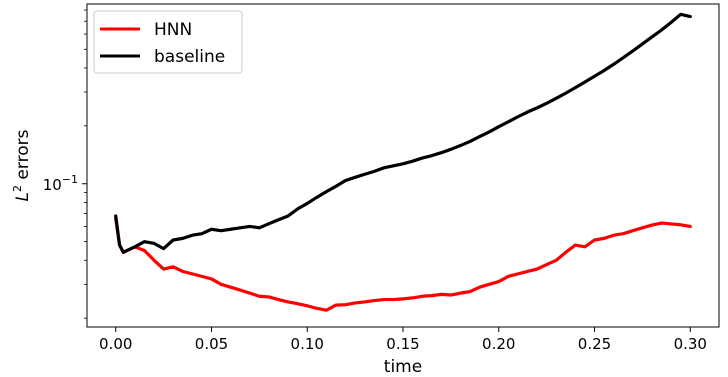 This screenshot has width=728, height=377. Describe the element at coordinates (52, 185) in the screenshot. I see `y-tick-label-base: 10` at that location.